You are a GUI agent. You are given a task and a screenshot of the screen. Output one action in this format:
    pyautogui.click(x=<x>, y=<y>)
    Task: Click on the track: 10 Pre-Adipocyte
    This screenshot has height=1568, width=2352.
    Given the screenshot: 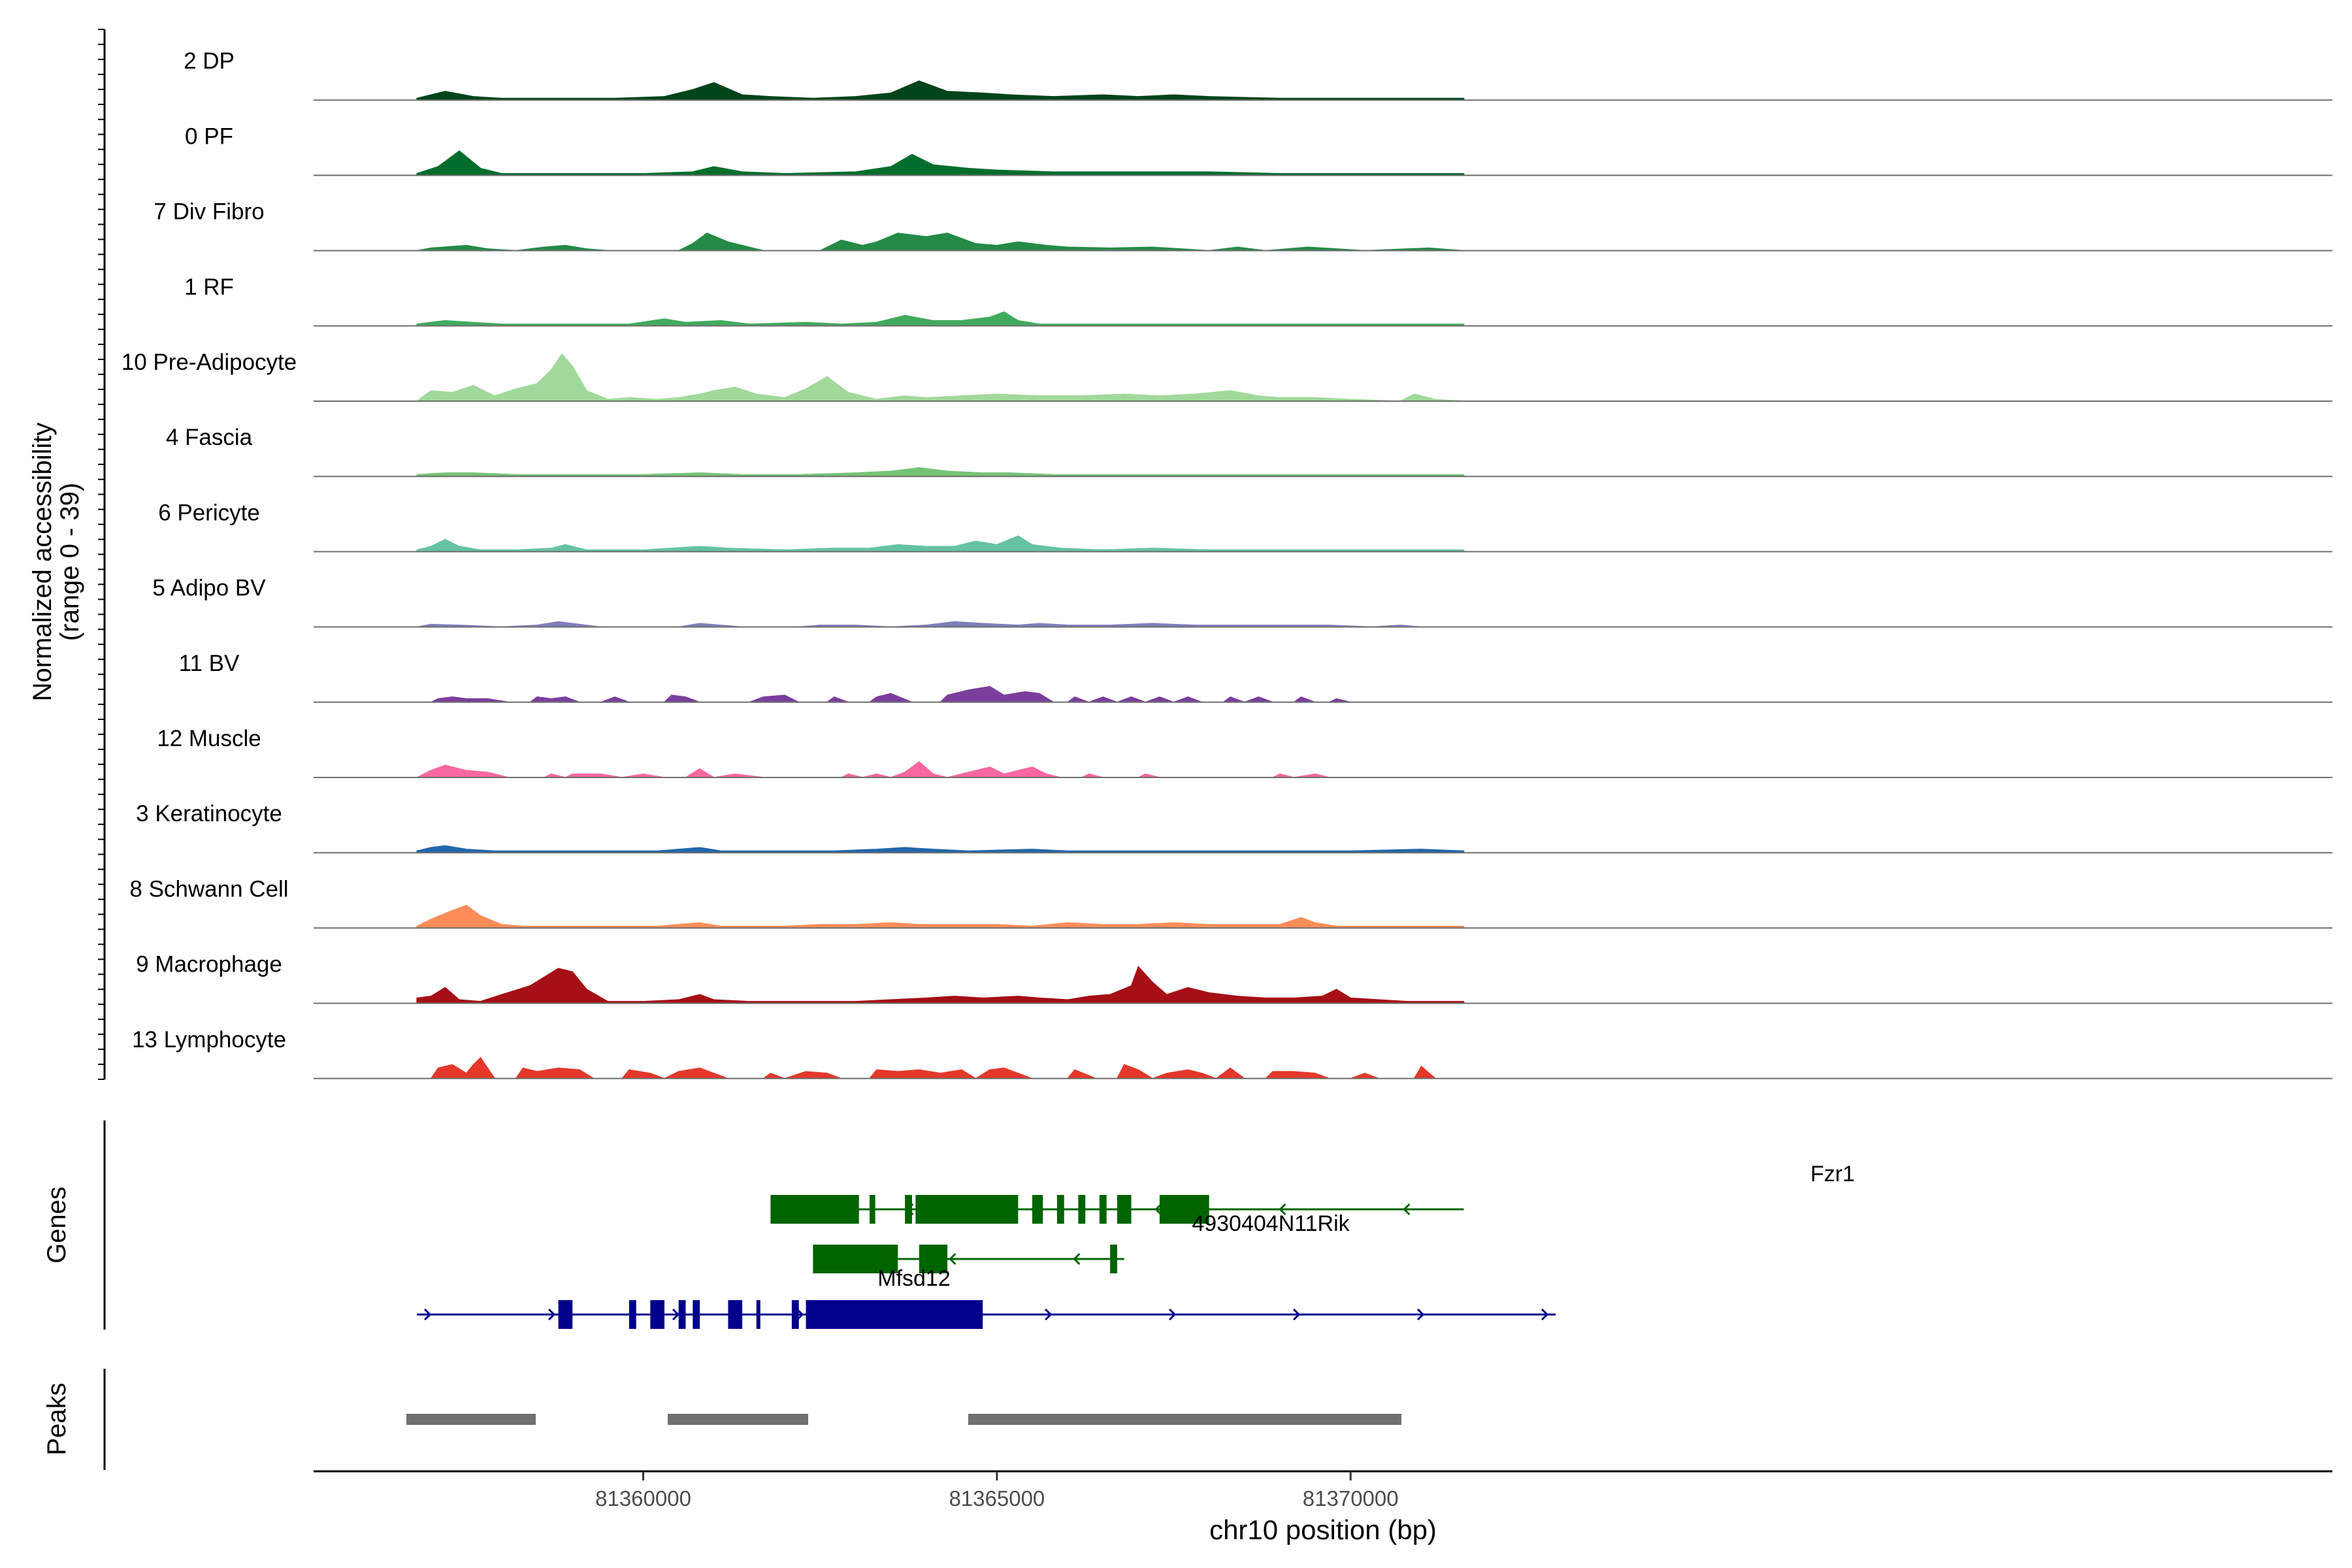 What is the action you would take?
    pyautogui.click(x=1227, y=376)
    